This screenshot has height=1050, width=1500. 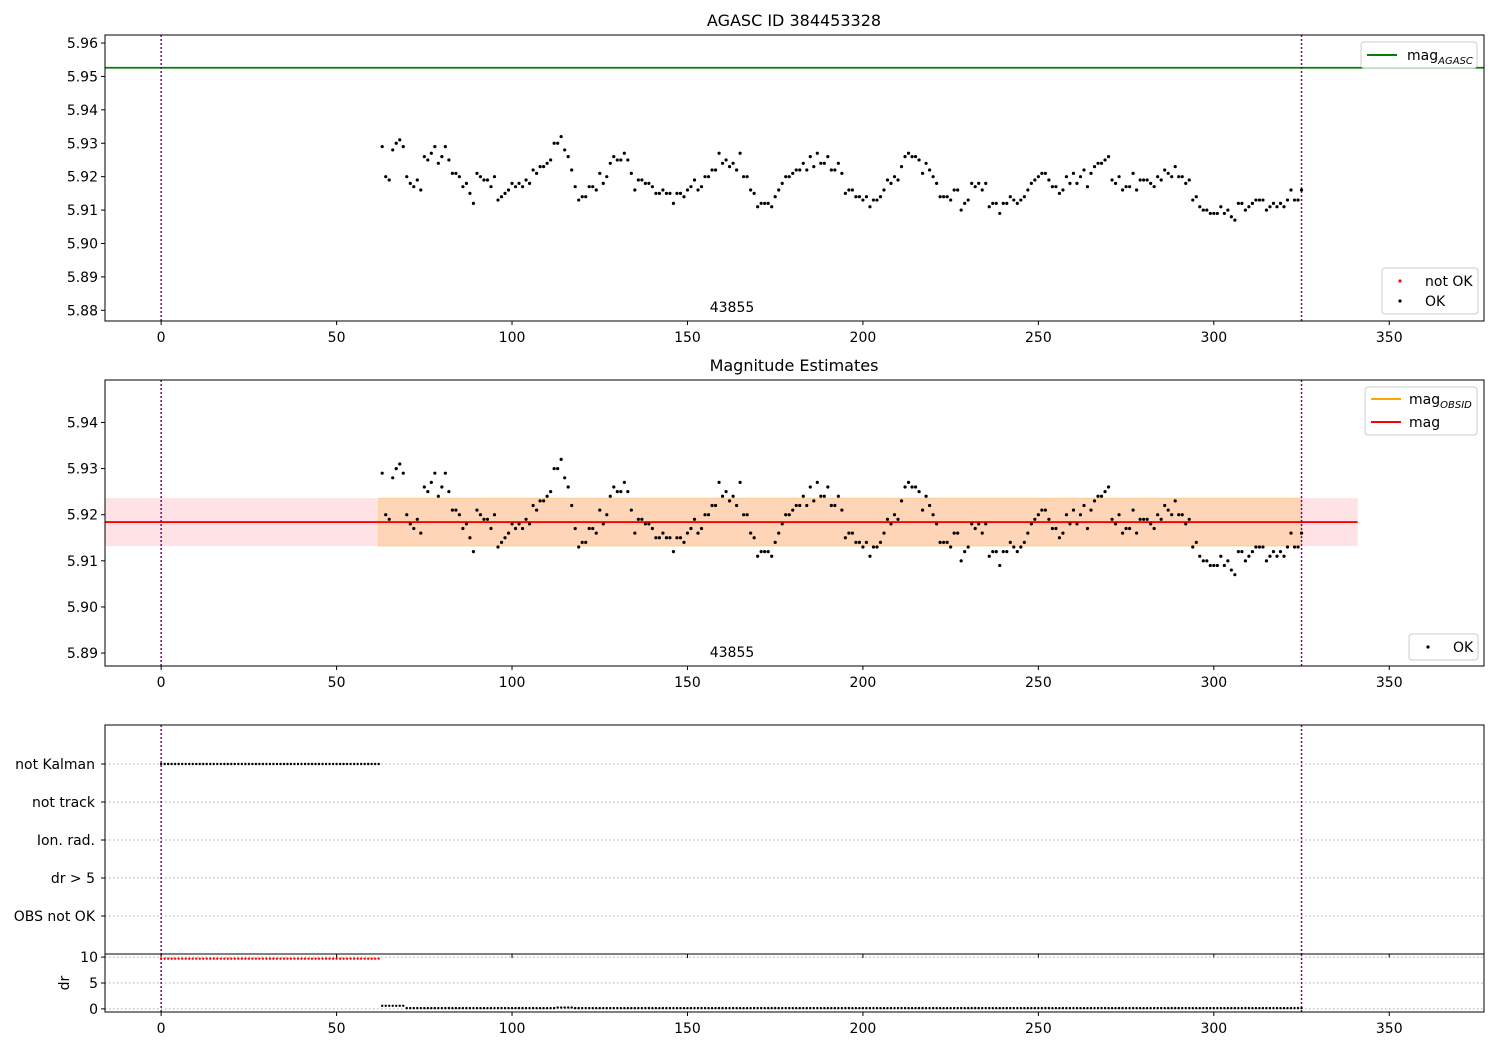 I want to click on estimates-xtick-label: 50, so click(x=337, y=683).